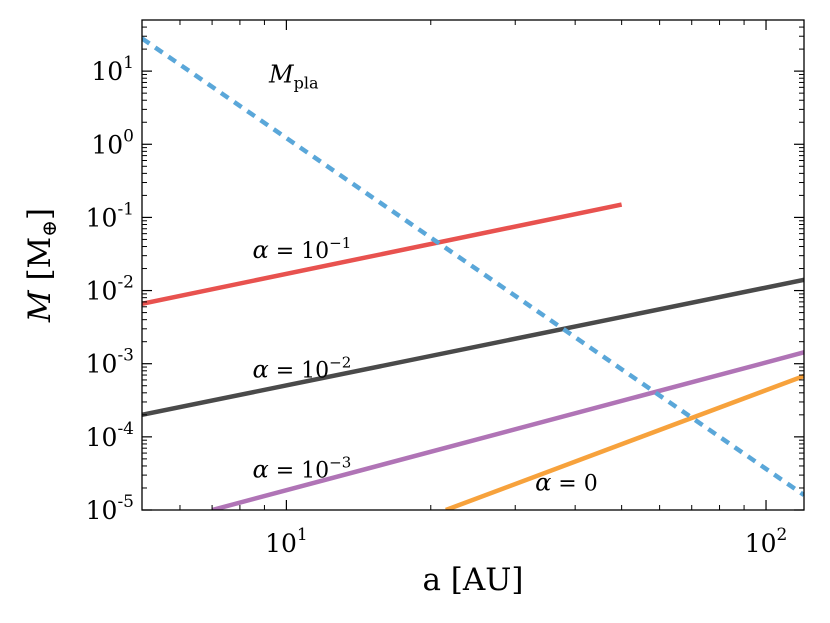 The height and width of the screenshot is (623, 830). I want to click on y-axis-label-symbol: M, so click(40, 306).